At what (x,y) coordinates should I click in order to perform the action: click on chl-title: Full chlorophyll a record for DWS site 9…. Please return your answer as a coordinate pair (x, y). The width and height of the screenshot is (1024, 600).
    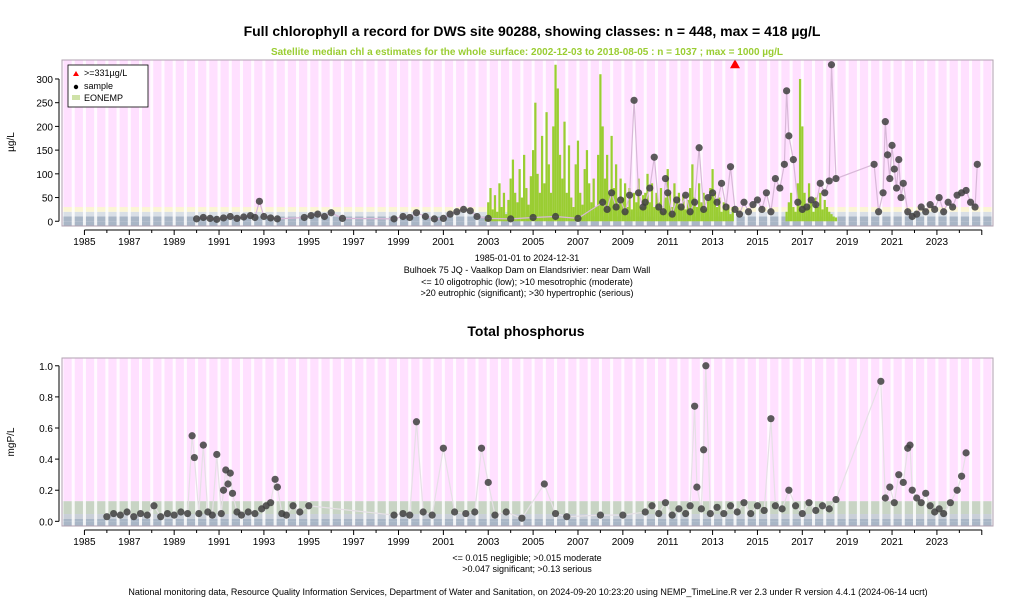
    Looking at the image, I should click on (532, 31).